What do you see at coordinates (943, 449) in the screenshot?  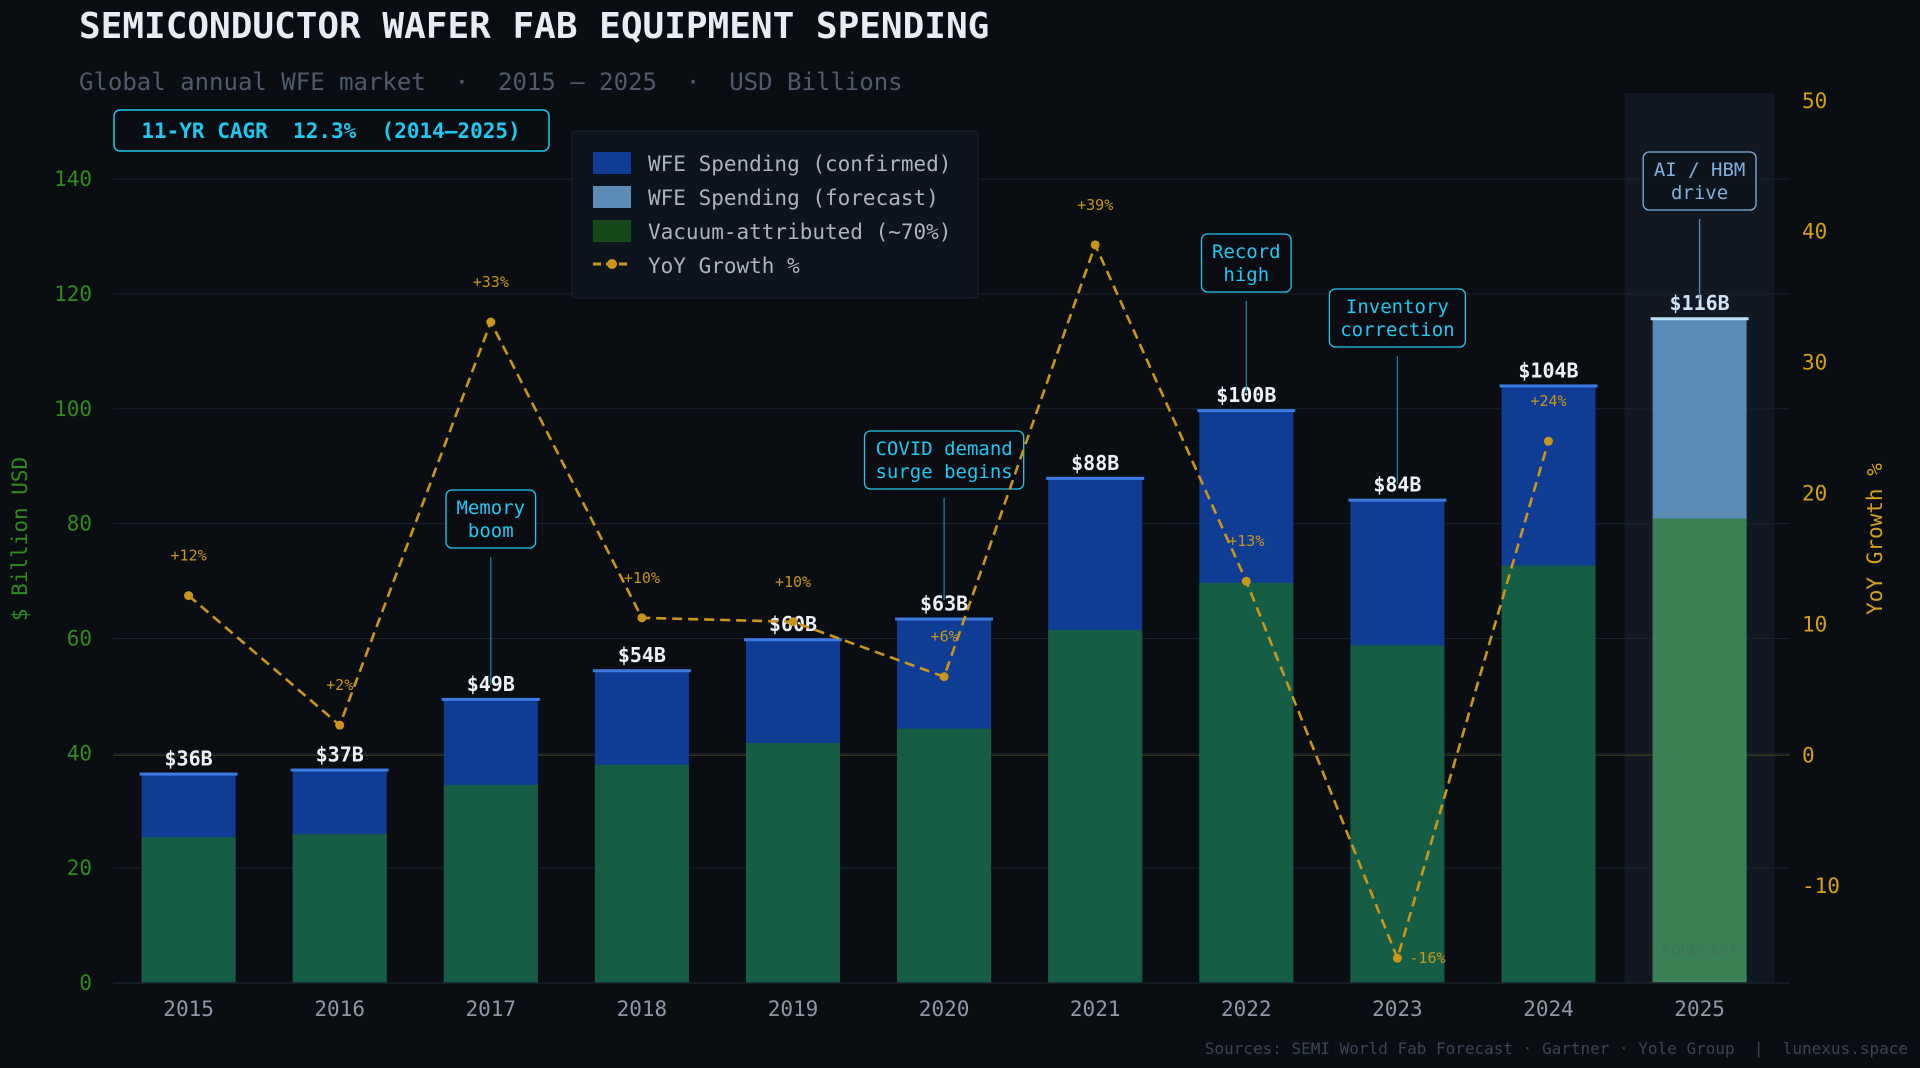 I see `annotation-text: COVID demand` at bounding box center [943, 449].